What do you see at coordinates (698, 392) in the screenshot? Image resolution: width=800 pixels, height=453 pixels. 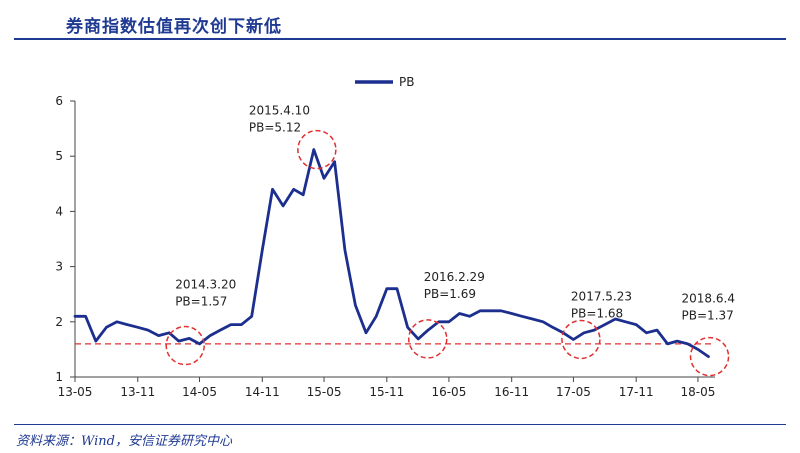 I see `x-tick-label: 18-05` at bounding box center [698, 392].